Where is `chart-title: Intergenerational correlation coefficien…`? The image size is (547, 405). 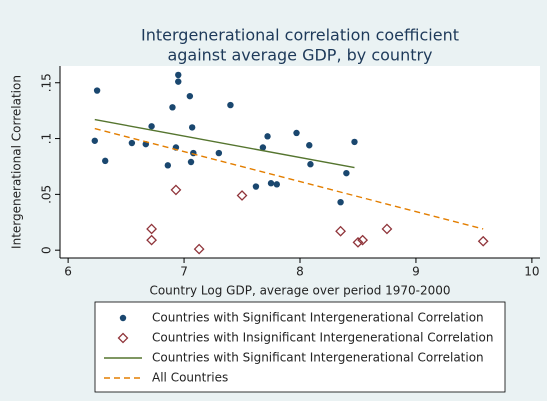 chart-title: Intergenerational correlation coefficien… is located at coordinates (300, 35).